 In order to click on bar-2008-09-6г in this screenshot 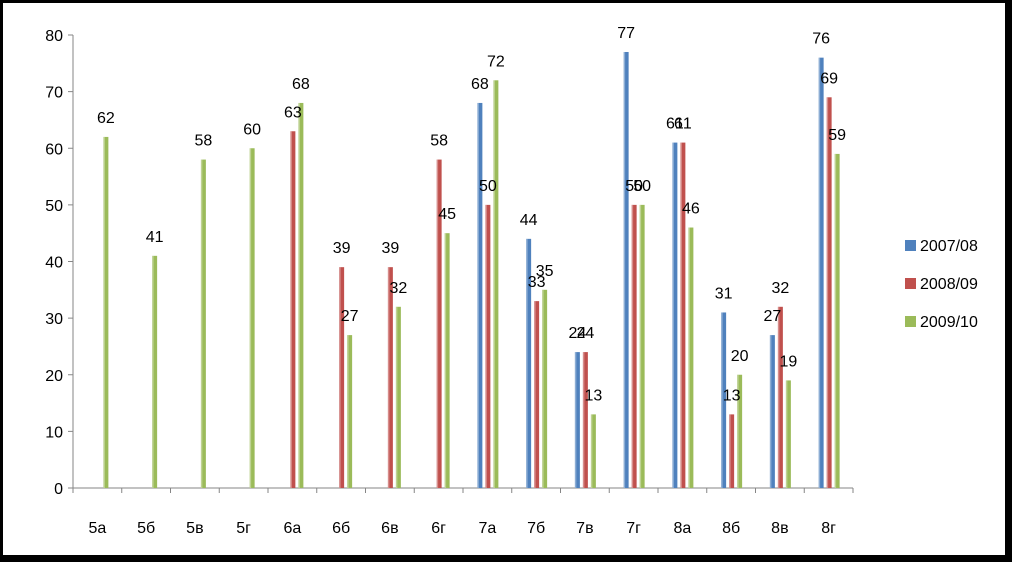, I will do `click(439, 323)`.